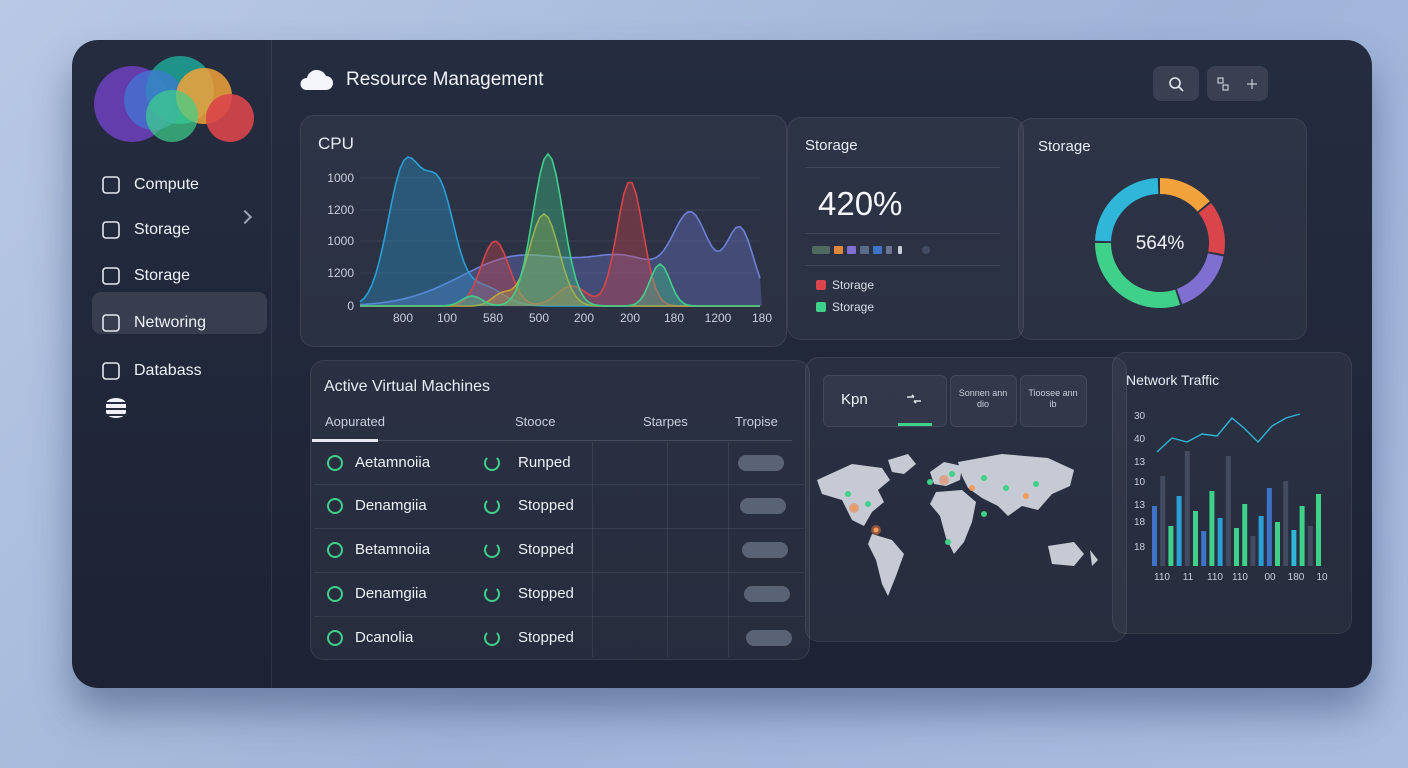 The height and width of the screenshot is (768, 1408). I want to click on storage-stat-title: Storage, so click(831, 145).